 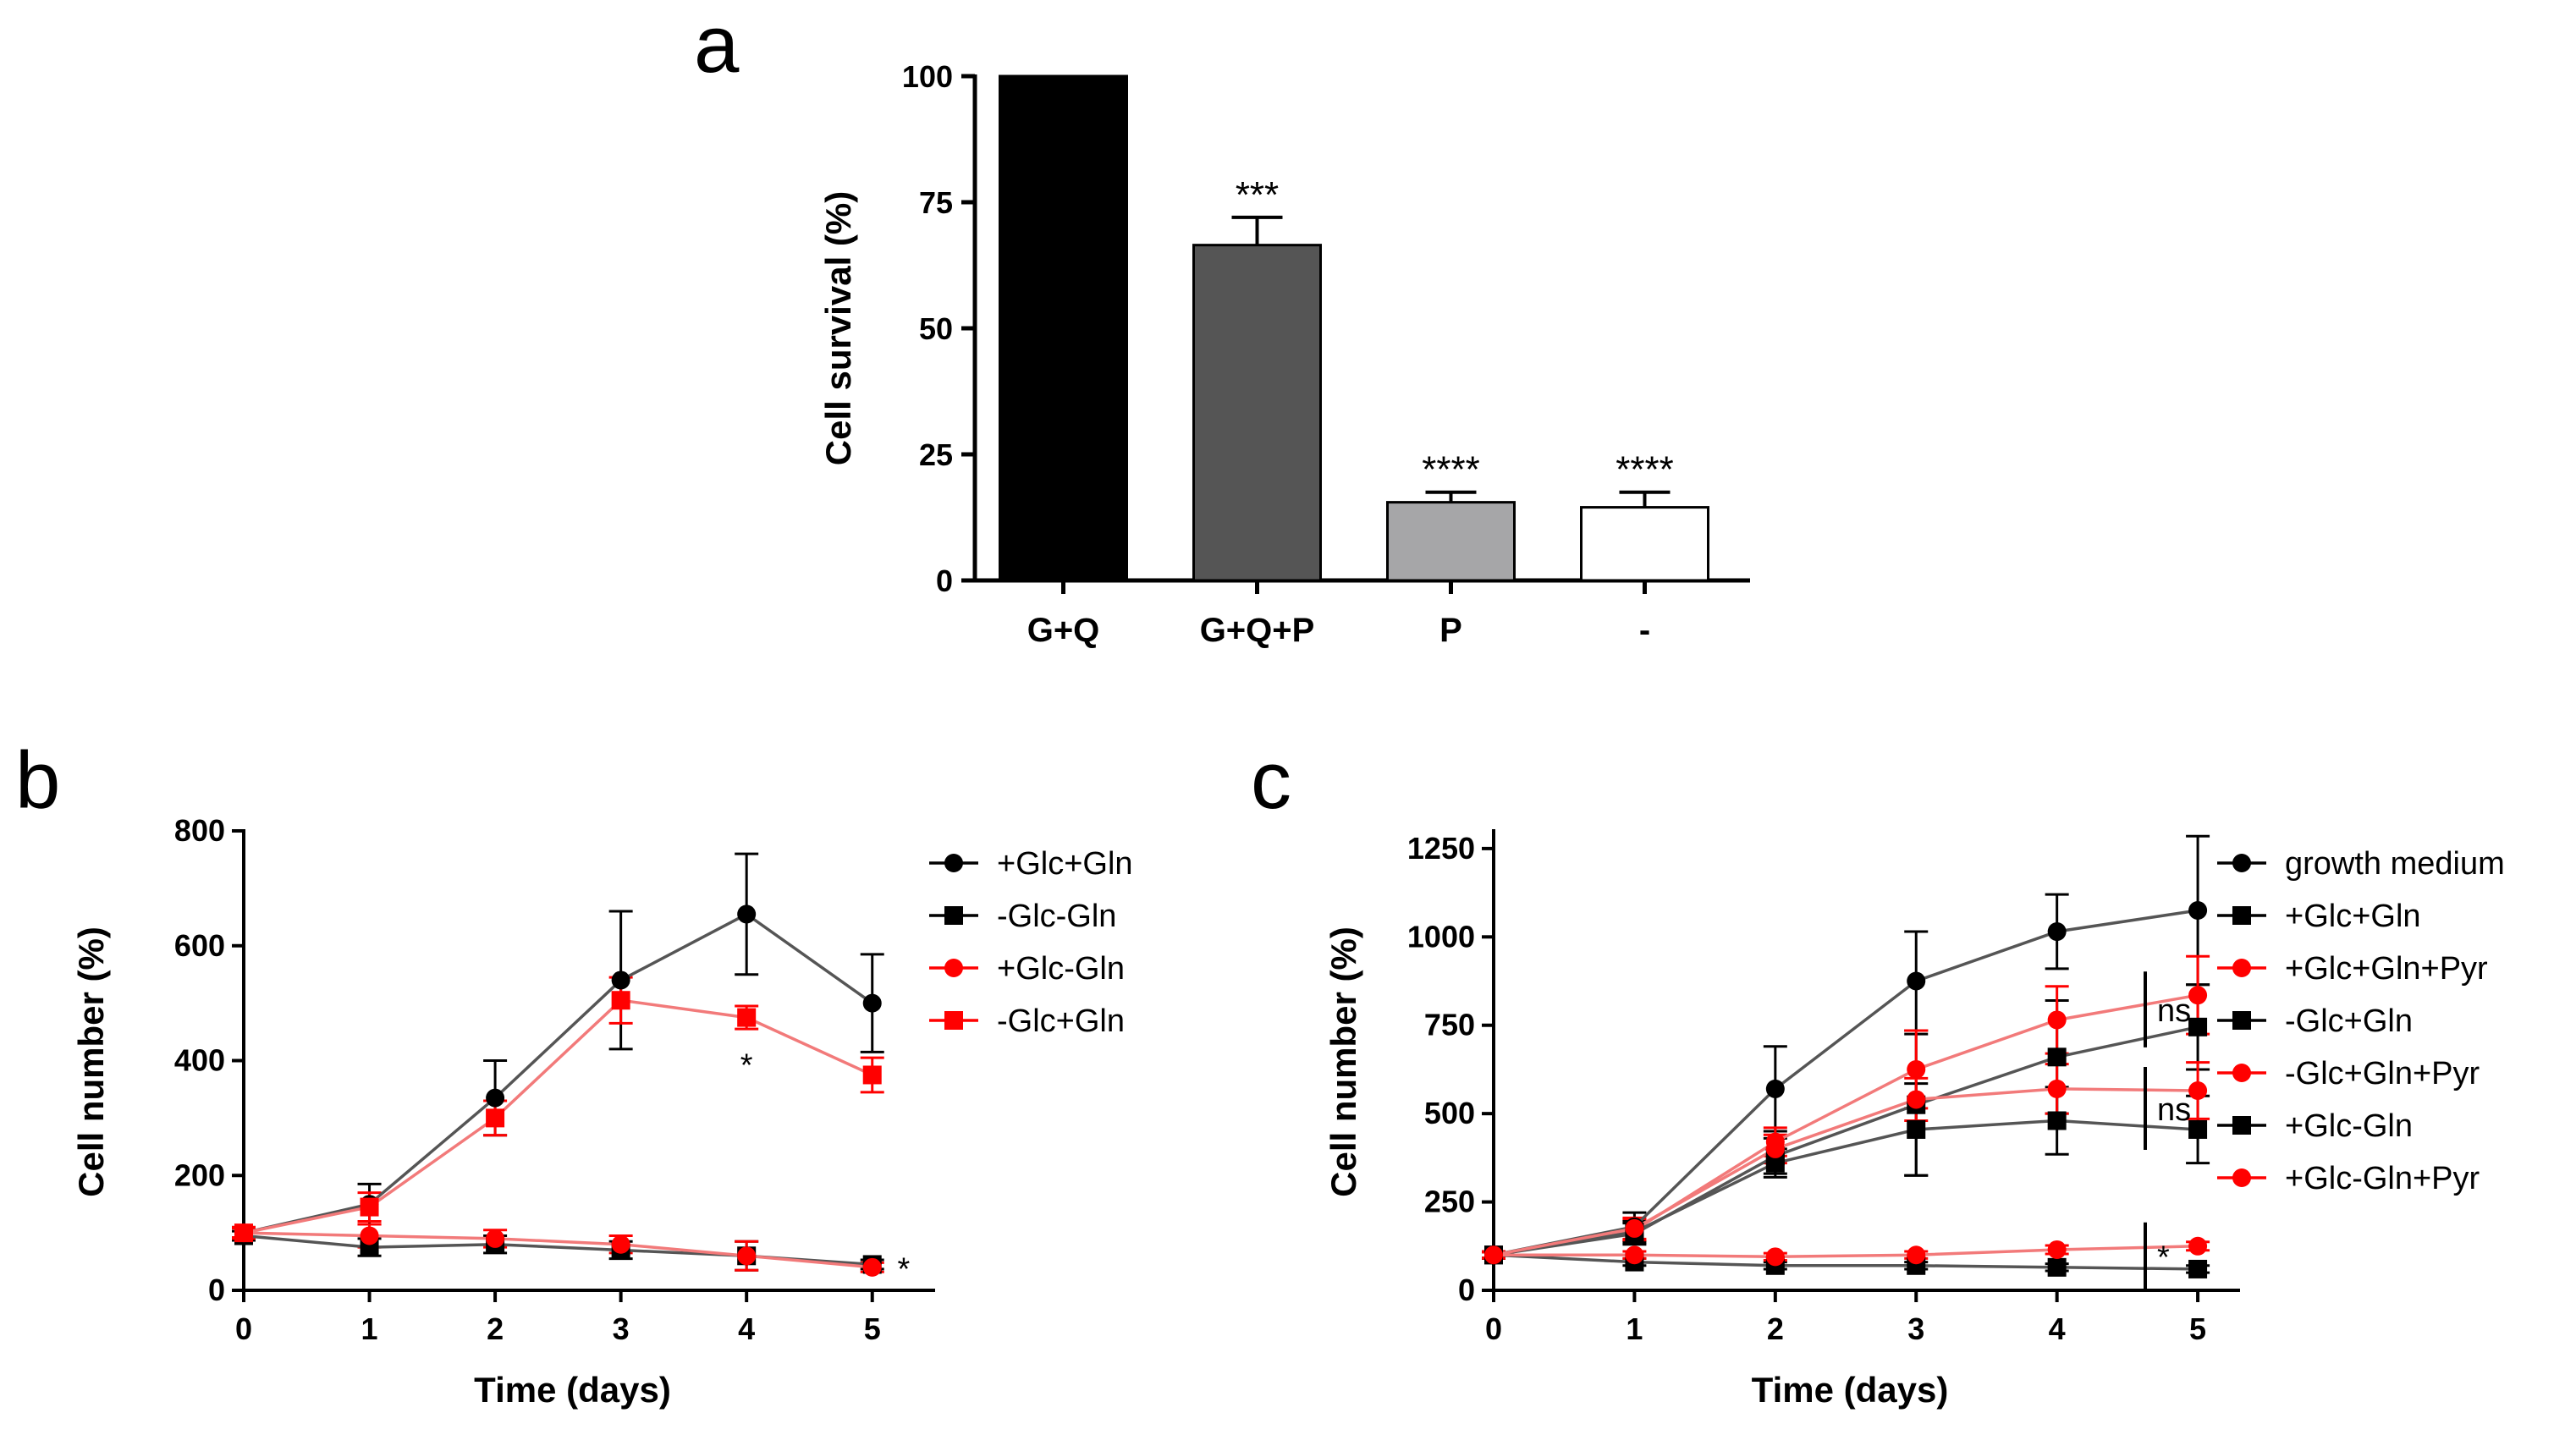 What do you see at coordinates (37, 780) in the screenshot?
I see `panel-label-b: b` at bounding box center [37, 780].